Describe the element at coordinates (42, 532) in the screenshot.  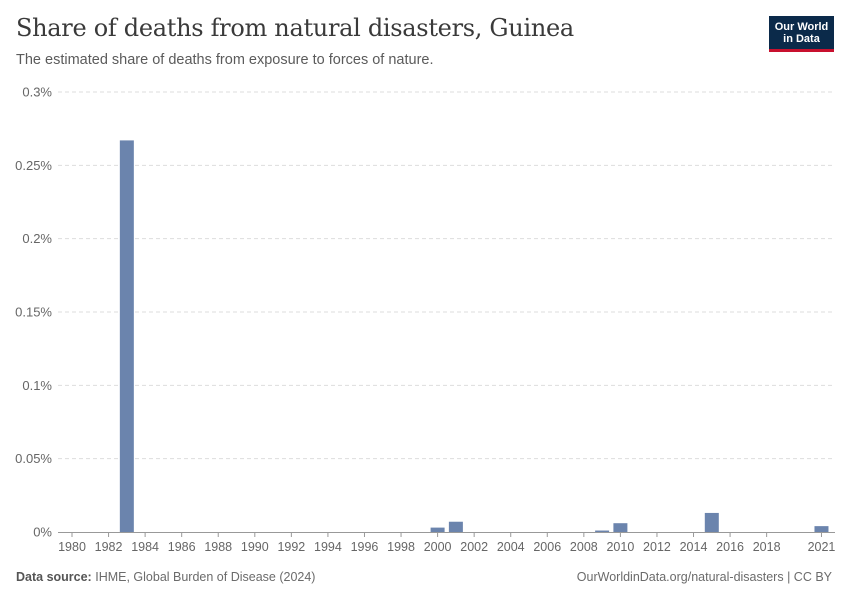
I see `y-tick-label: 0%` at that location.